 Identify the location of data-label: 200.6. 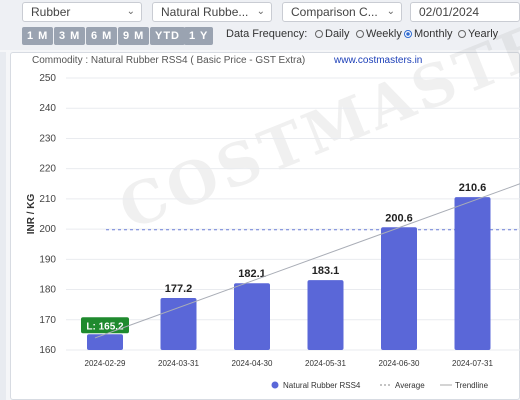
(399, 218).